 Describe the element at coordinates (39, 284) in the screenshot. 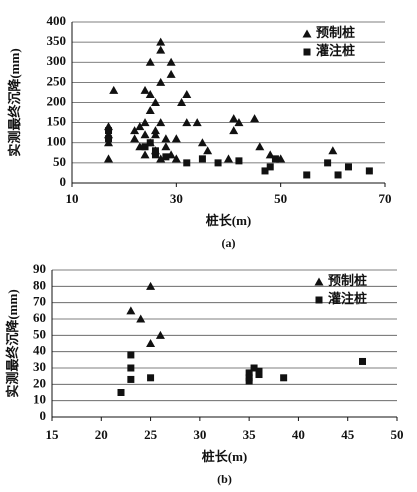

I see `y-tick-label: 80` at that location.